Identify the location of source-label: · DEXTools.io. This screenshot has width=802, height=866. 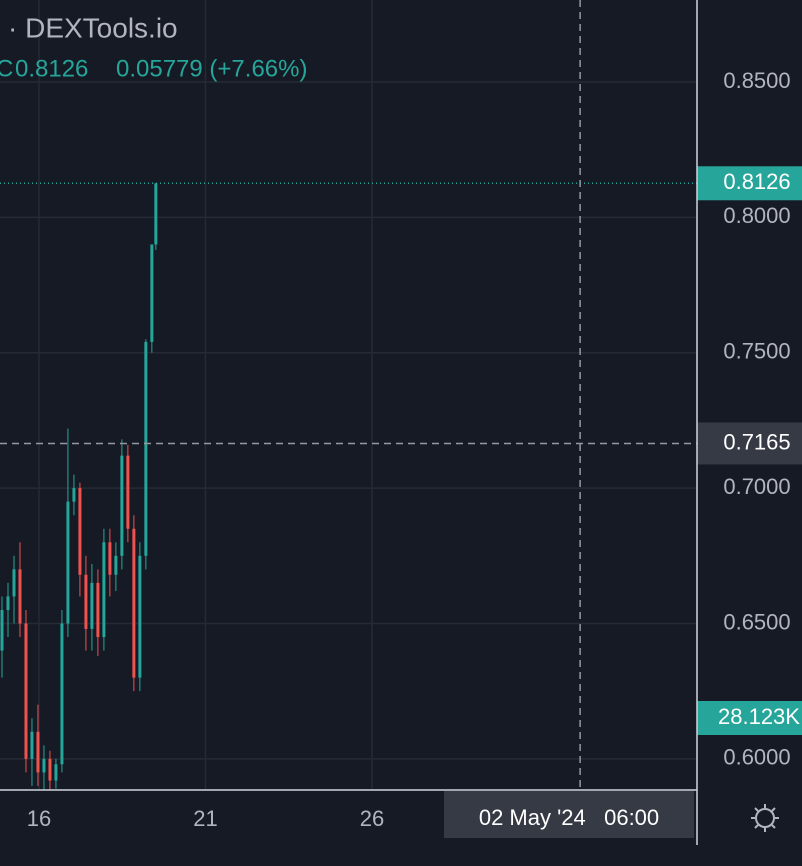
(93, 27).